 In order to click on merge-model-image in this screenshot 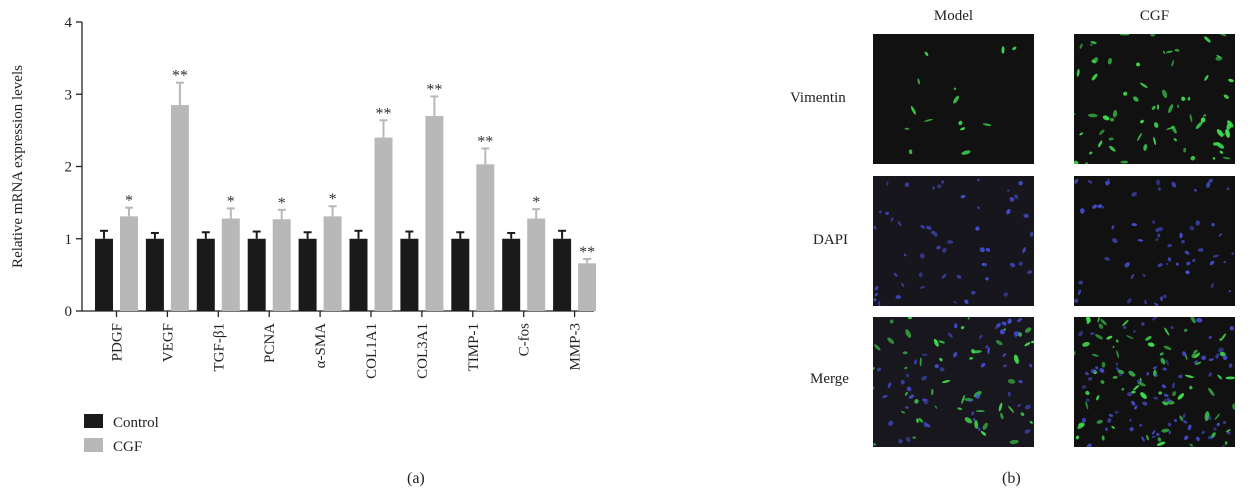, I will do `click(953, 382)`.